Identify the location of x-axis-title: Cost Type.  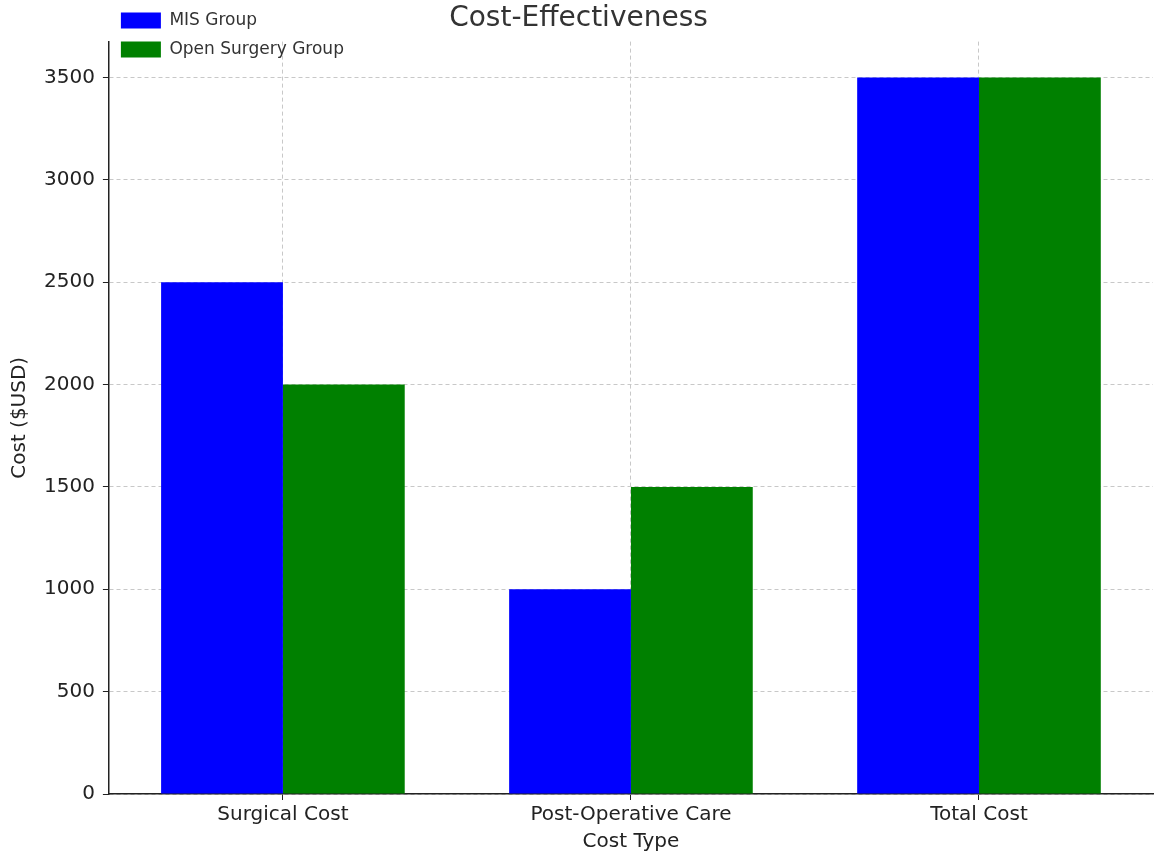
(631, 840).